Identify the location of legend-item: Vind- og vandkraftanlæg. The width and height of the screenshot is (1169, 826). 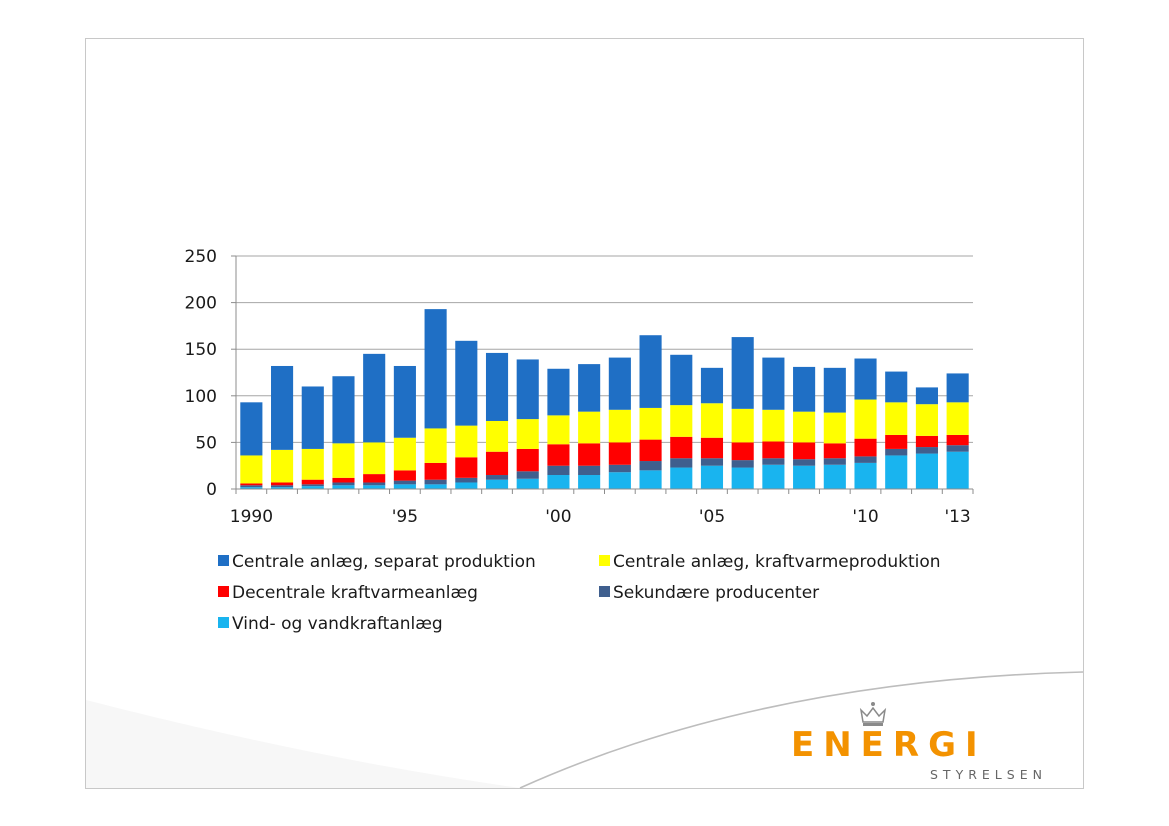
(330, 624).